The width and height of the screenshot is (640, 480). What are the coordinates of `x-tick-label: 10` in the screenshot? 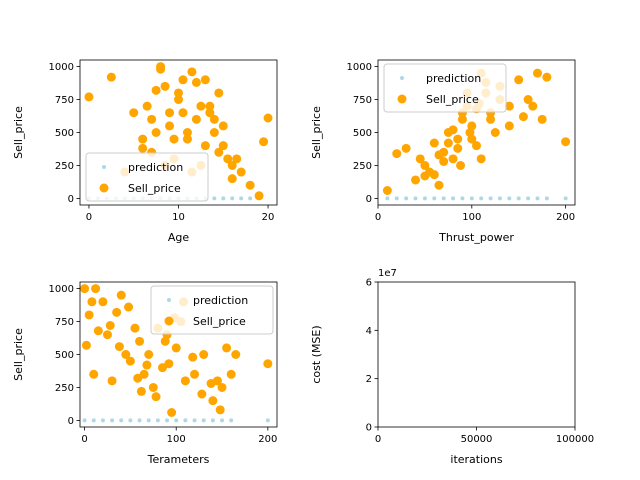 It's located at (178, 217).